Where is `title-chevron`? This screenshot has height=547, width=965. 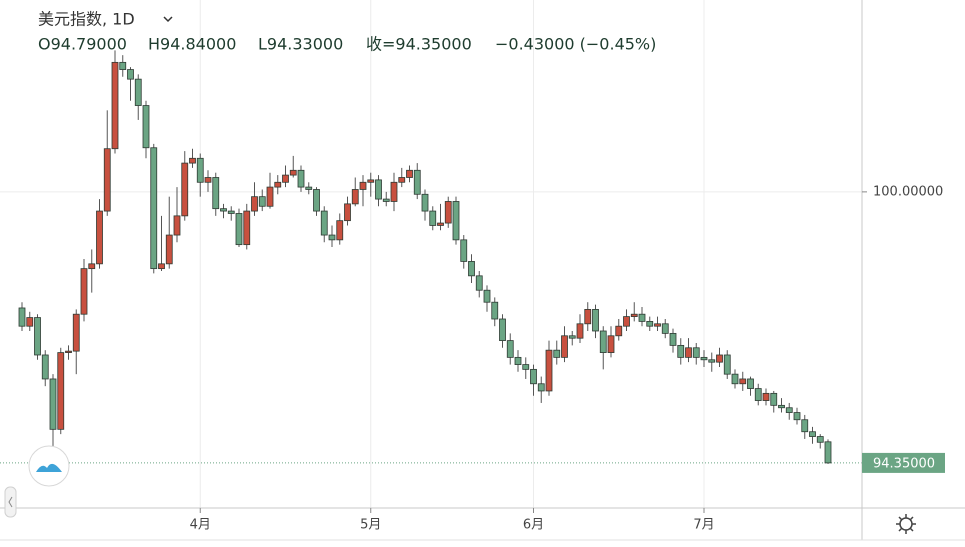 title-chevron is located at coordinates (168, 19).